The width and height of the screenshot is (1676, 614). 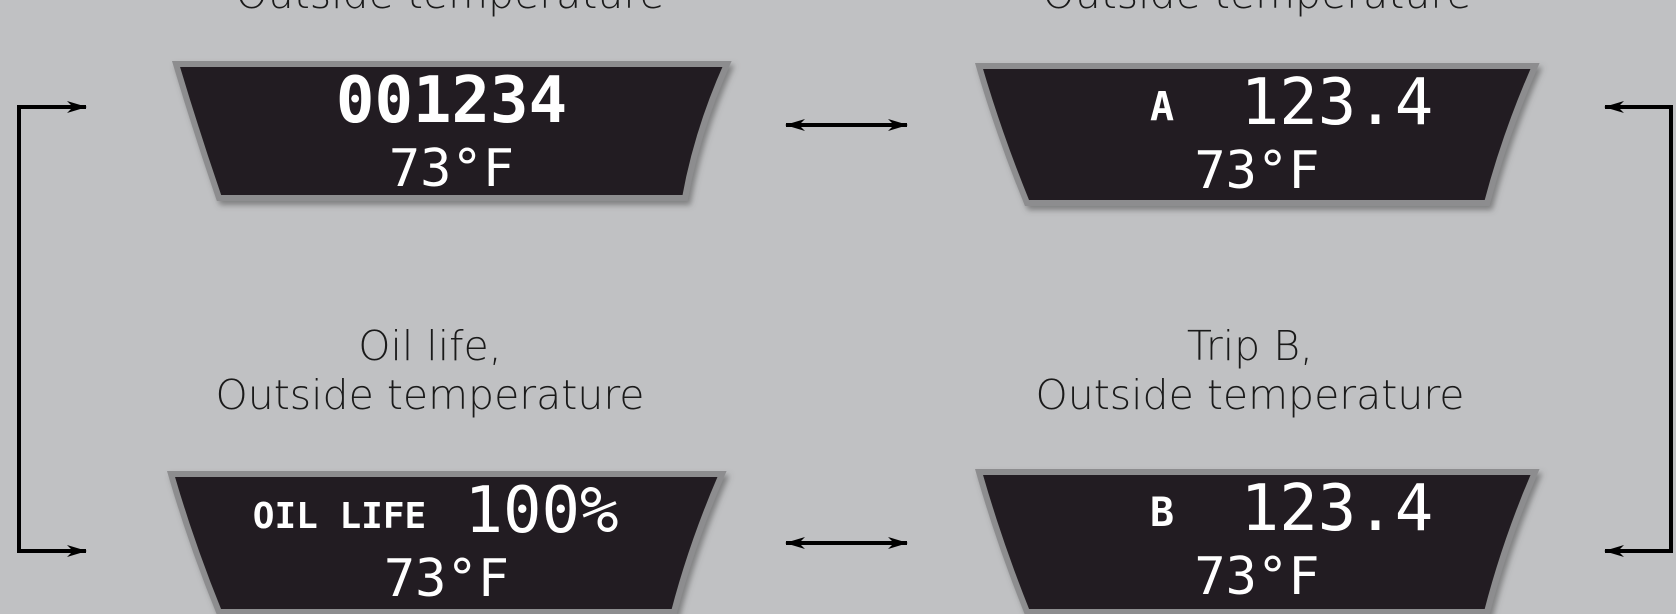 I want to click on display-label: A, so click(x=1162, y=107).